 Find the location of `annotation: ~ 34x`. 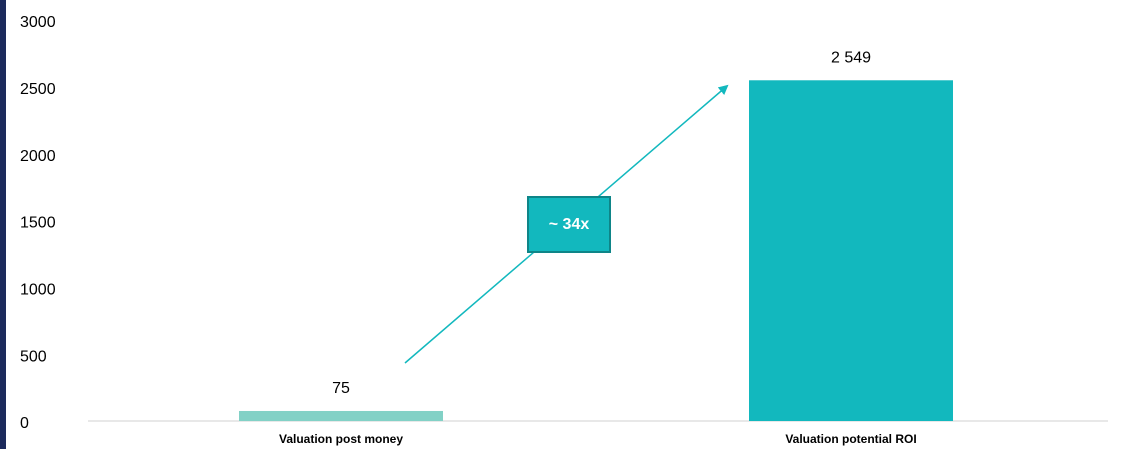

annotation: ~ 34x is located at coordinates (569, 224).